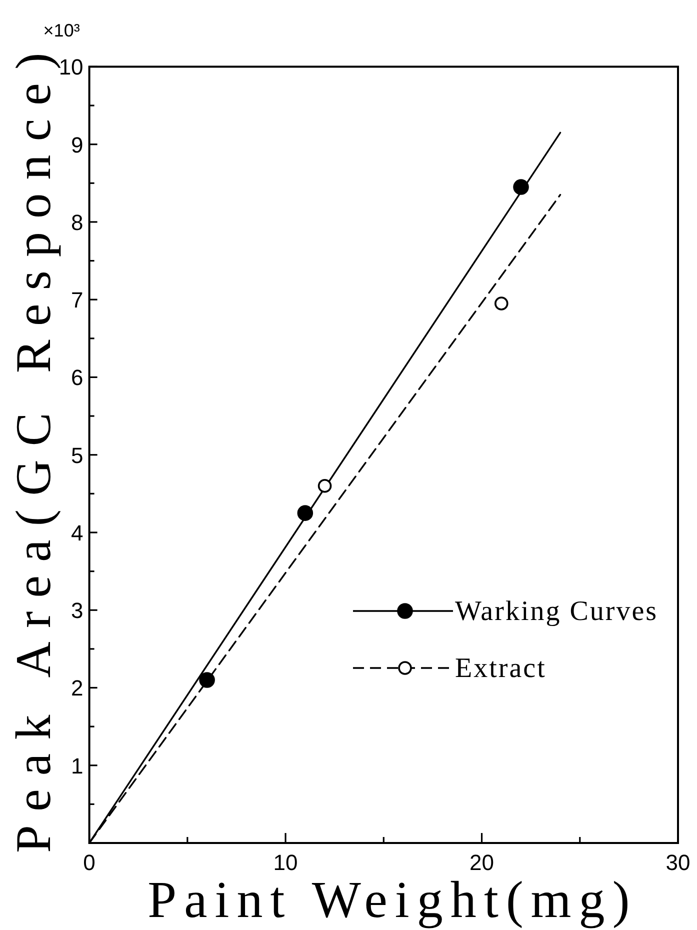 Image resolution: width=697 pixels, height=930 pixels. Describe the element at coordinates (77, 300) in the screenshot. I see `y-tick-label: 7` at that location.